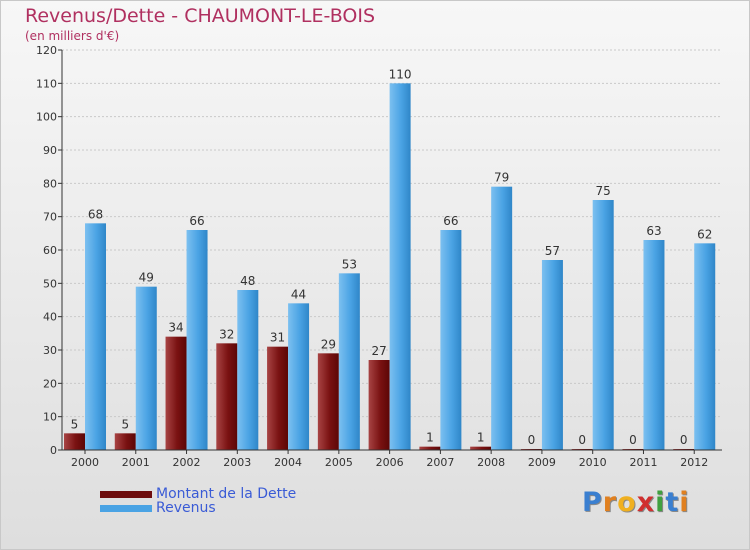  I want to click on legend-label-revenus: Revenus, so click(186, 508).